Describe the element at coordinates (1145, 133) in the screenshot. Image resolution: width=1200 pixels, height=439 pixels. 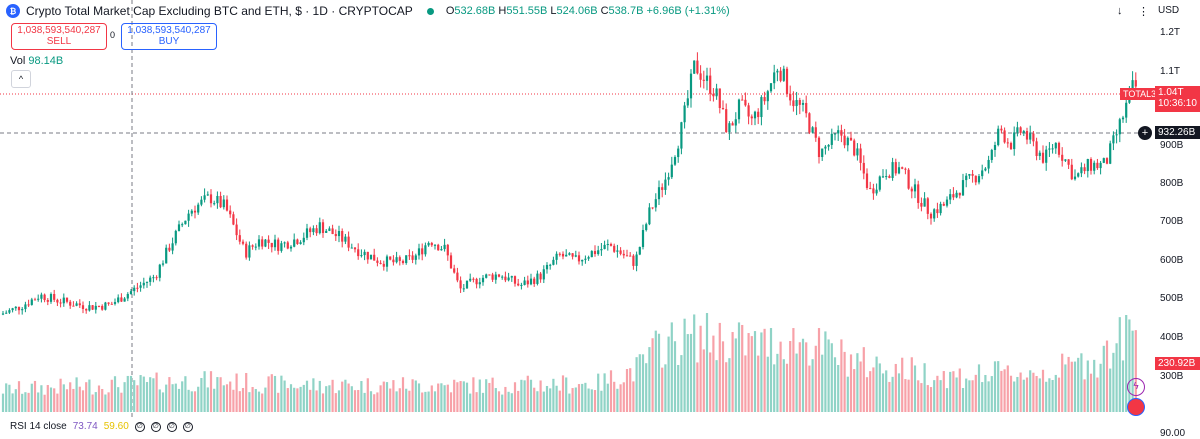
I see `add-alert-icon: +` at that location.